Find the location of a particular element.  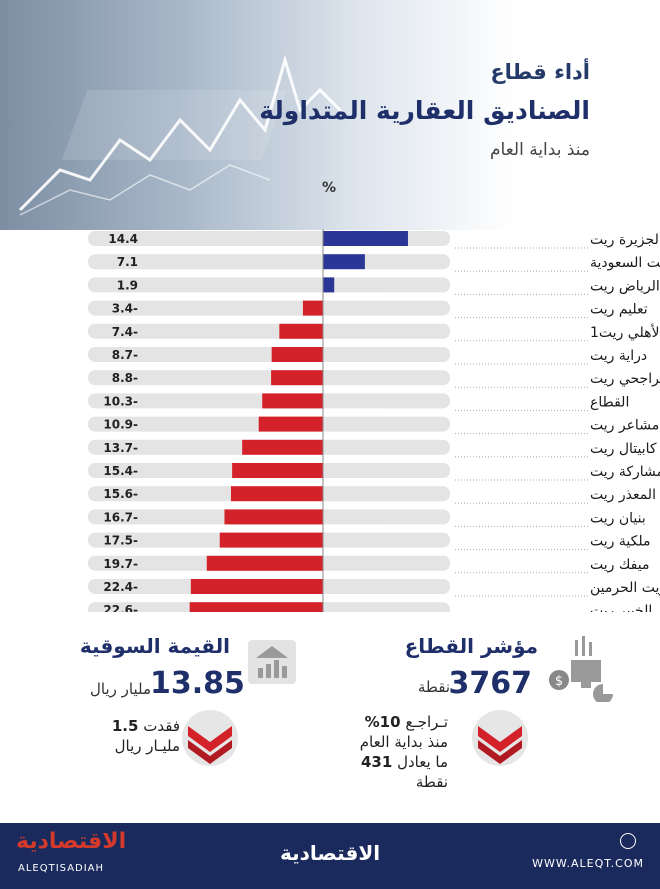

value-label: 16.7- is located at coordinates (120, 517).